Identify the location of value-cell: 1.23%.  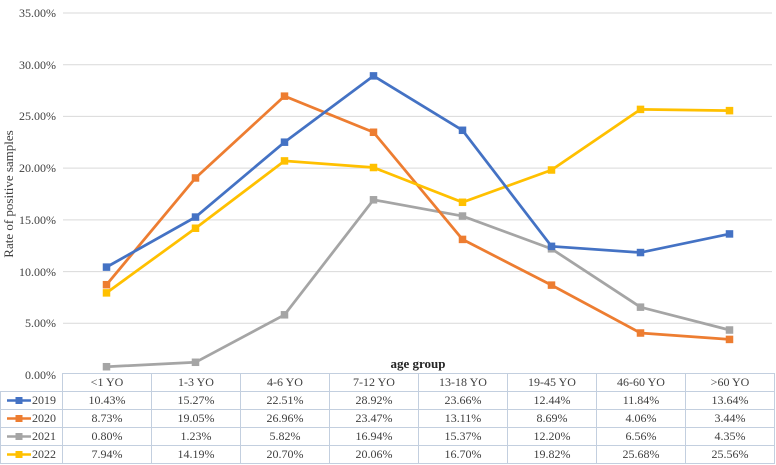
(196, 436).